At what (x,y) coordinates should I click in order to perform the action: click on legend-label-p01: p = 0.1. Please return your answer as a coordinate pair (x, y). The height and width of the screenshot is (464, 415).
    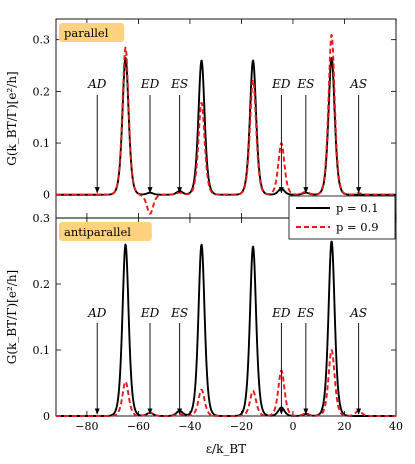
    Looking at the image, I should click on (357, 208).